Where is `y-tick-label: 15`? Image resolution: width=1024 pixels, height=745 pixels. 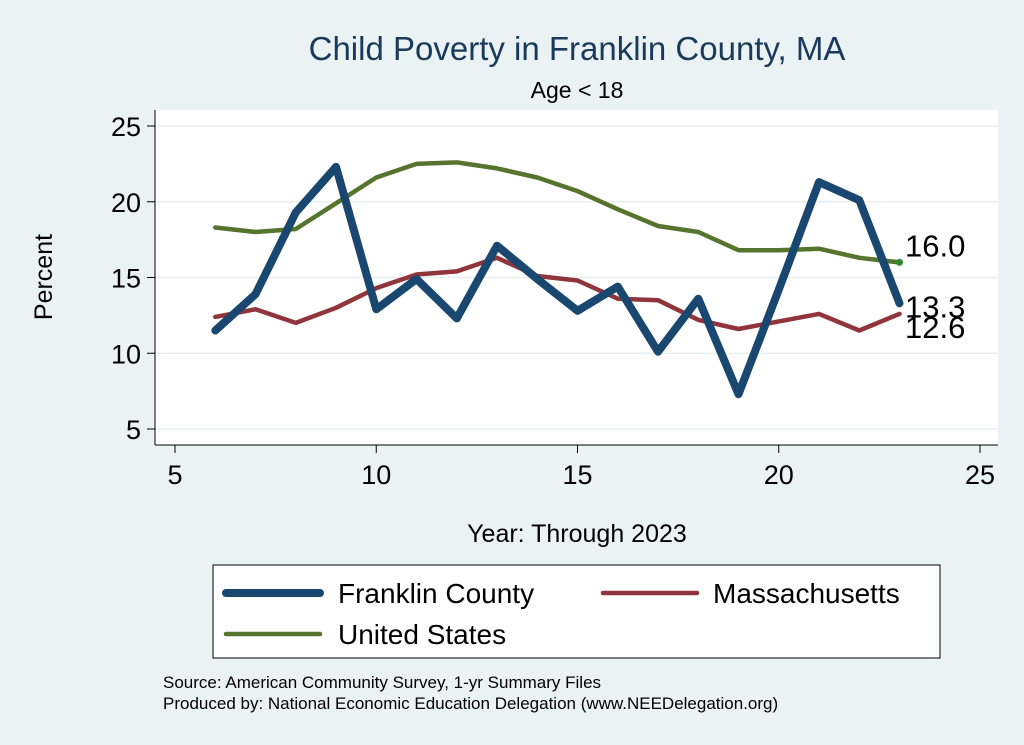
y-tick-label: 15 is located at coordinates (126, 279).